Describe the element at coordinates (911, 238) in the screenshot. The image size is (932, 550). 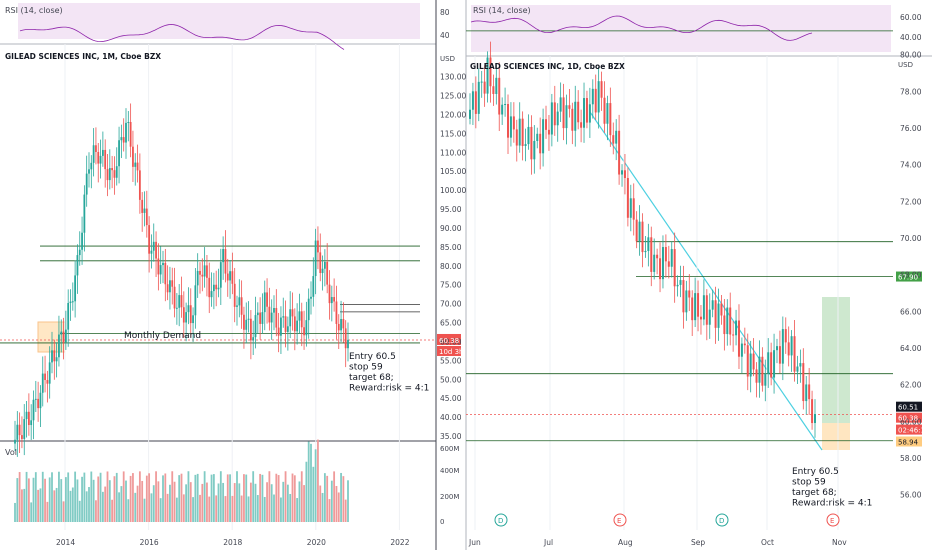
I see `y-tick-label: 70.00` at that location.